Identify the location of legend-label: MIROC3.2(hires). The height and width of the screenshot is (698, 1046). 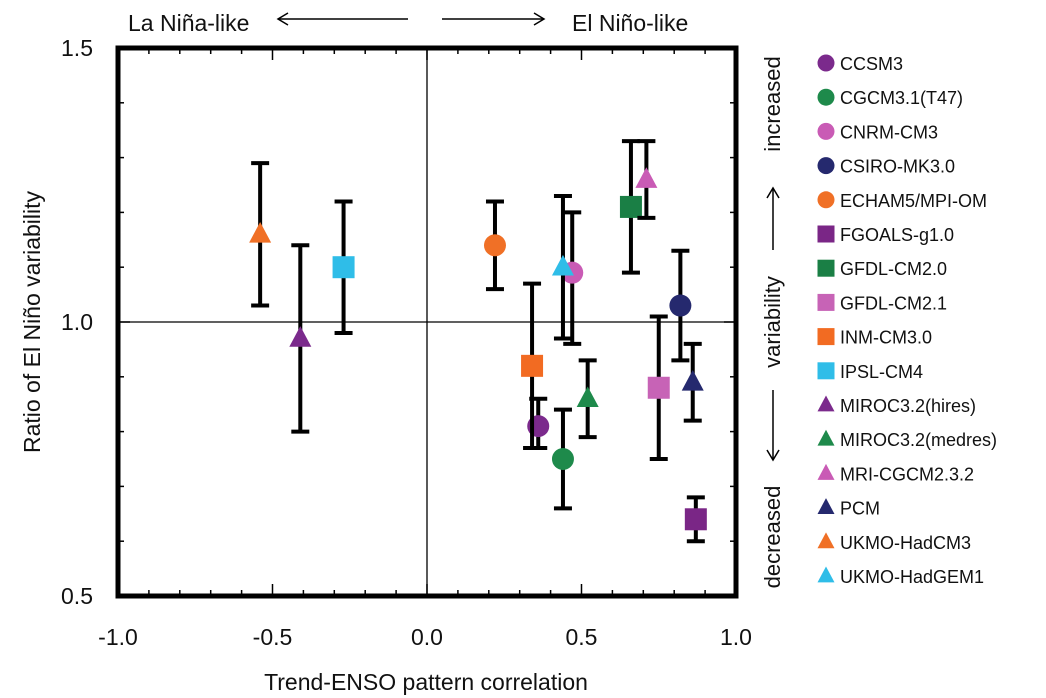
(908, 406).